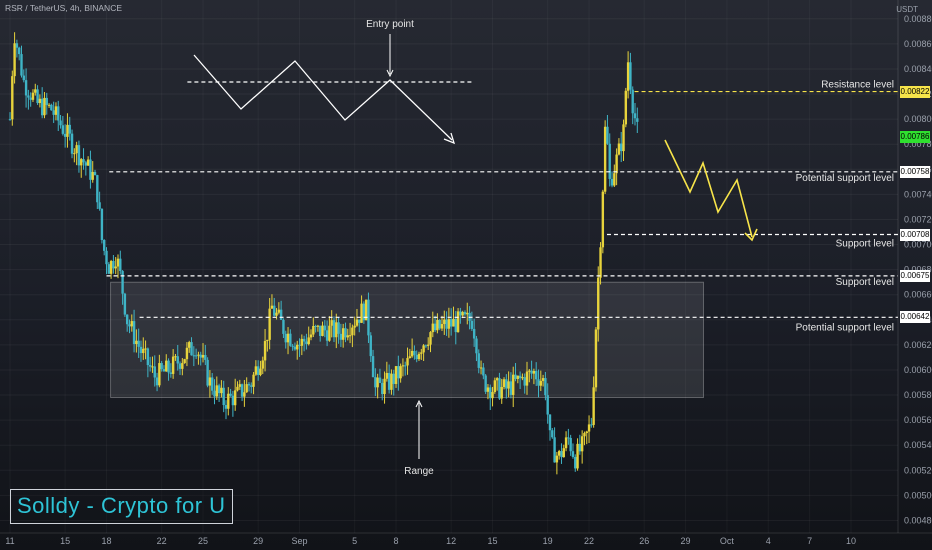 This screenshot has width=932, height=550. Describe the element at coordinates (589, 541) in the screenshot. I see `time-tick-label: 22` at that location.